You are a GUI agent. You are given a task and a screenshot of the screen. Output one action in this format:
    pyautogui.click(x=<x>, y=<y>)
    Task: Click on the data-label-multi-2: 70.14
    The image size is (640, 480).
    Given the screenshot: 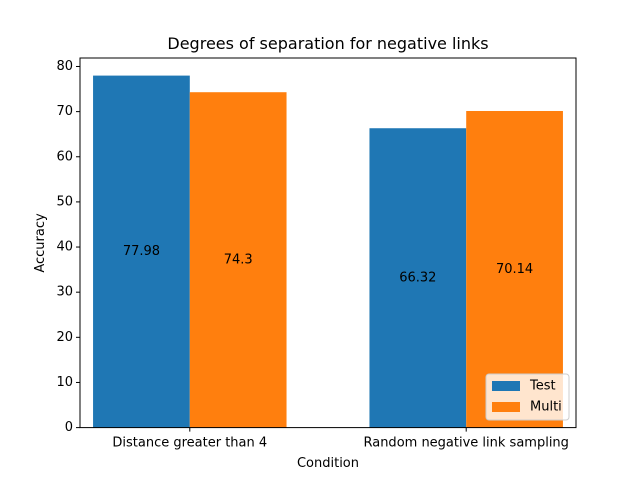 What is the action you would take?
    pyautogui.click(x=514, y=269)
    